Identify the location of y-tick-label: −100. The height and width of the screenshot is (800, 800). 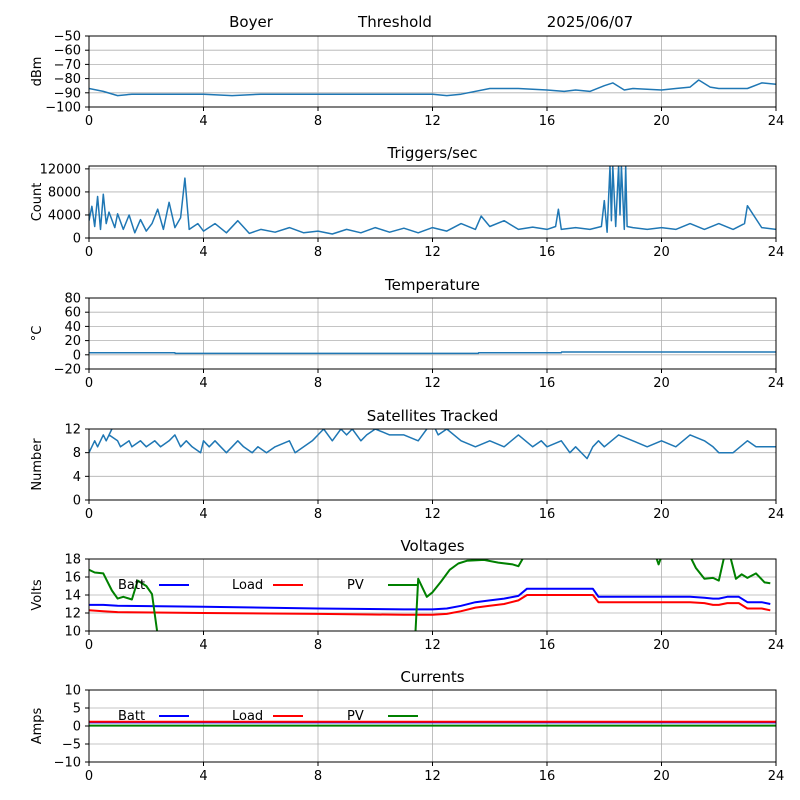
(63, 108).